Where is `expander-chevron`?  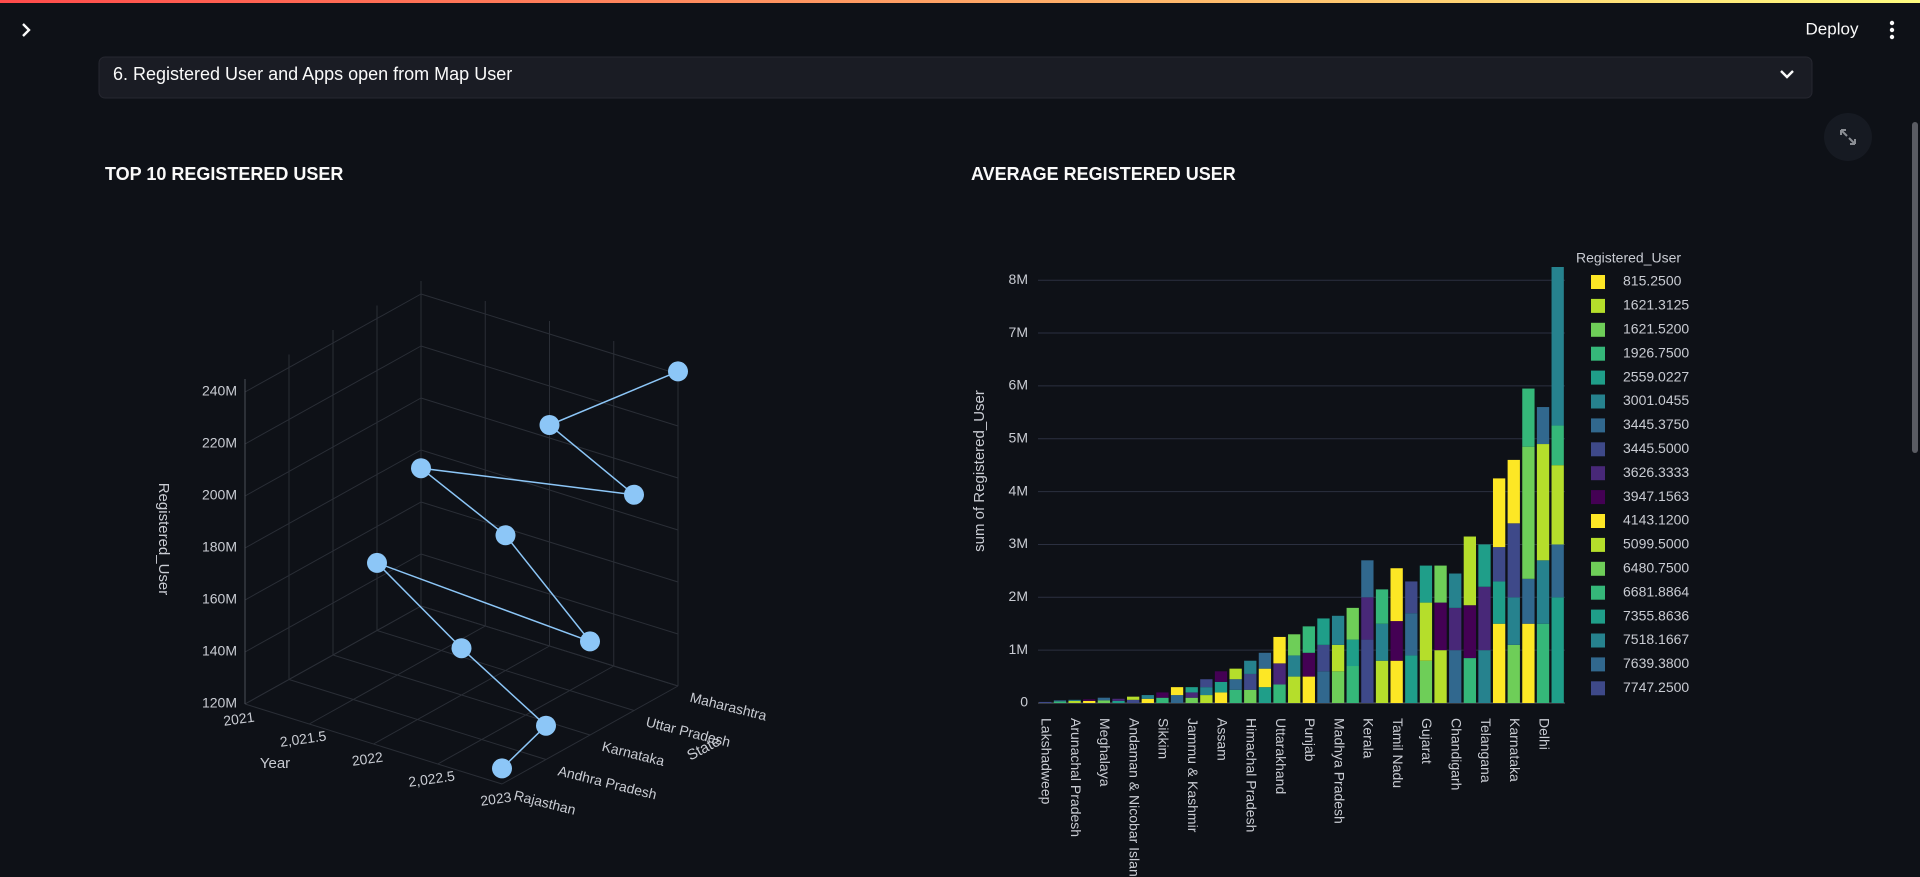 expander-chevron is located at coordinates (1787, 74).